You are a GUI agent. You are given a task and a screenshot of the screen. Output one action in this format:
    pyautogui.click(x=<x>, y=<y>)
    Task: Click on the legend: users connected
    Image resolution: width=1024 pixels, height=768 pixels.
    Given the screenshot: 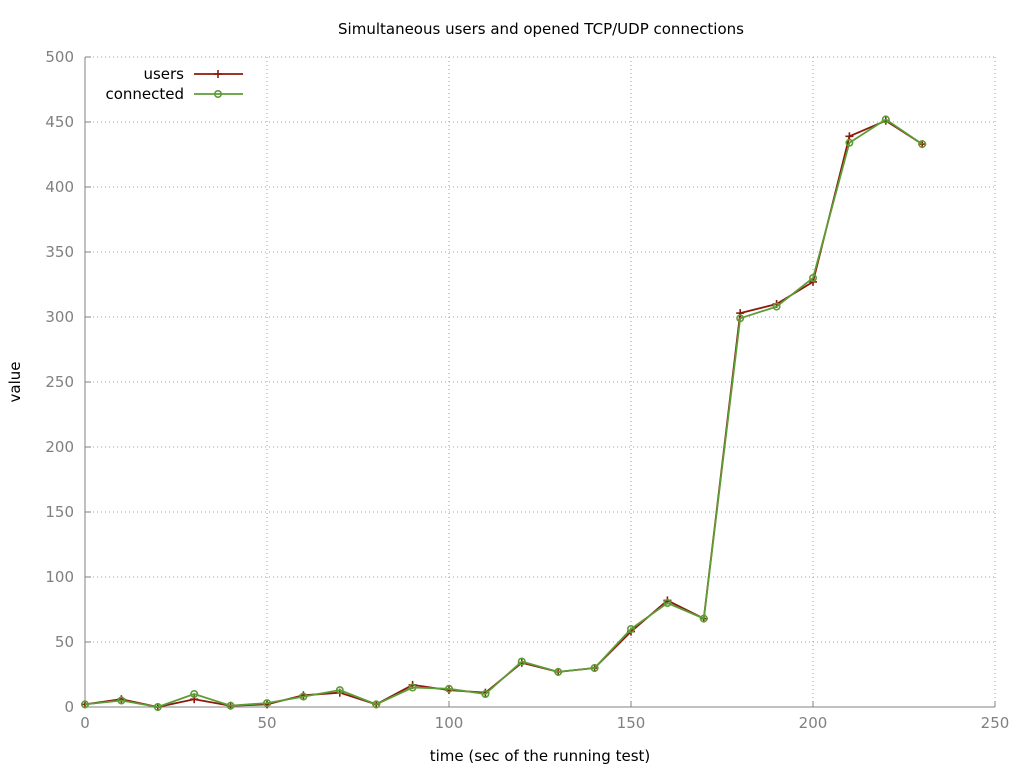 What is the action you would take?
    pyautogui.click(x=174, y=84)
    